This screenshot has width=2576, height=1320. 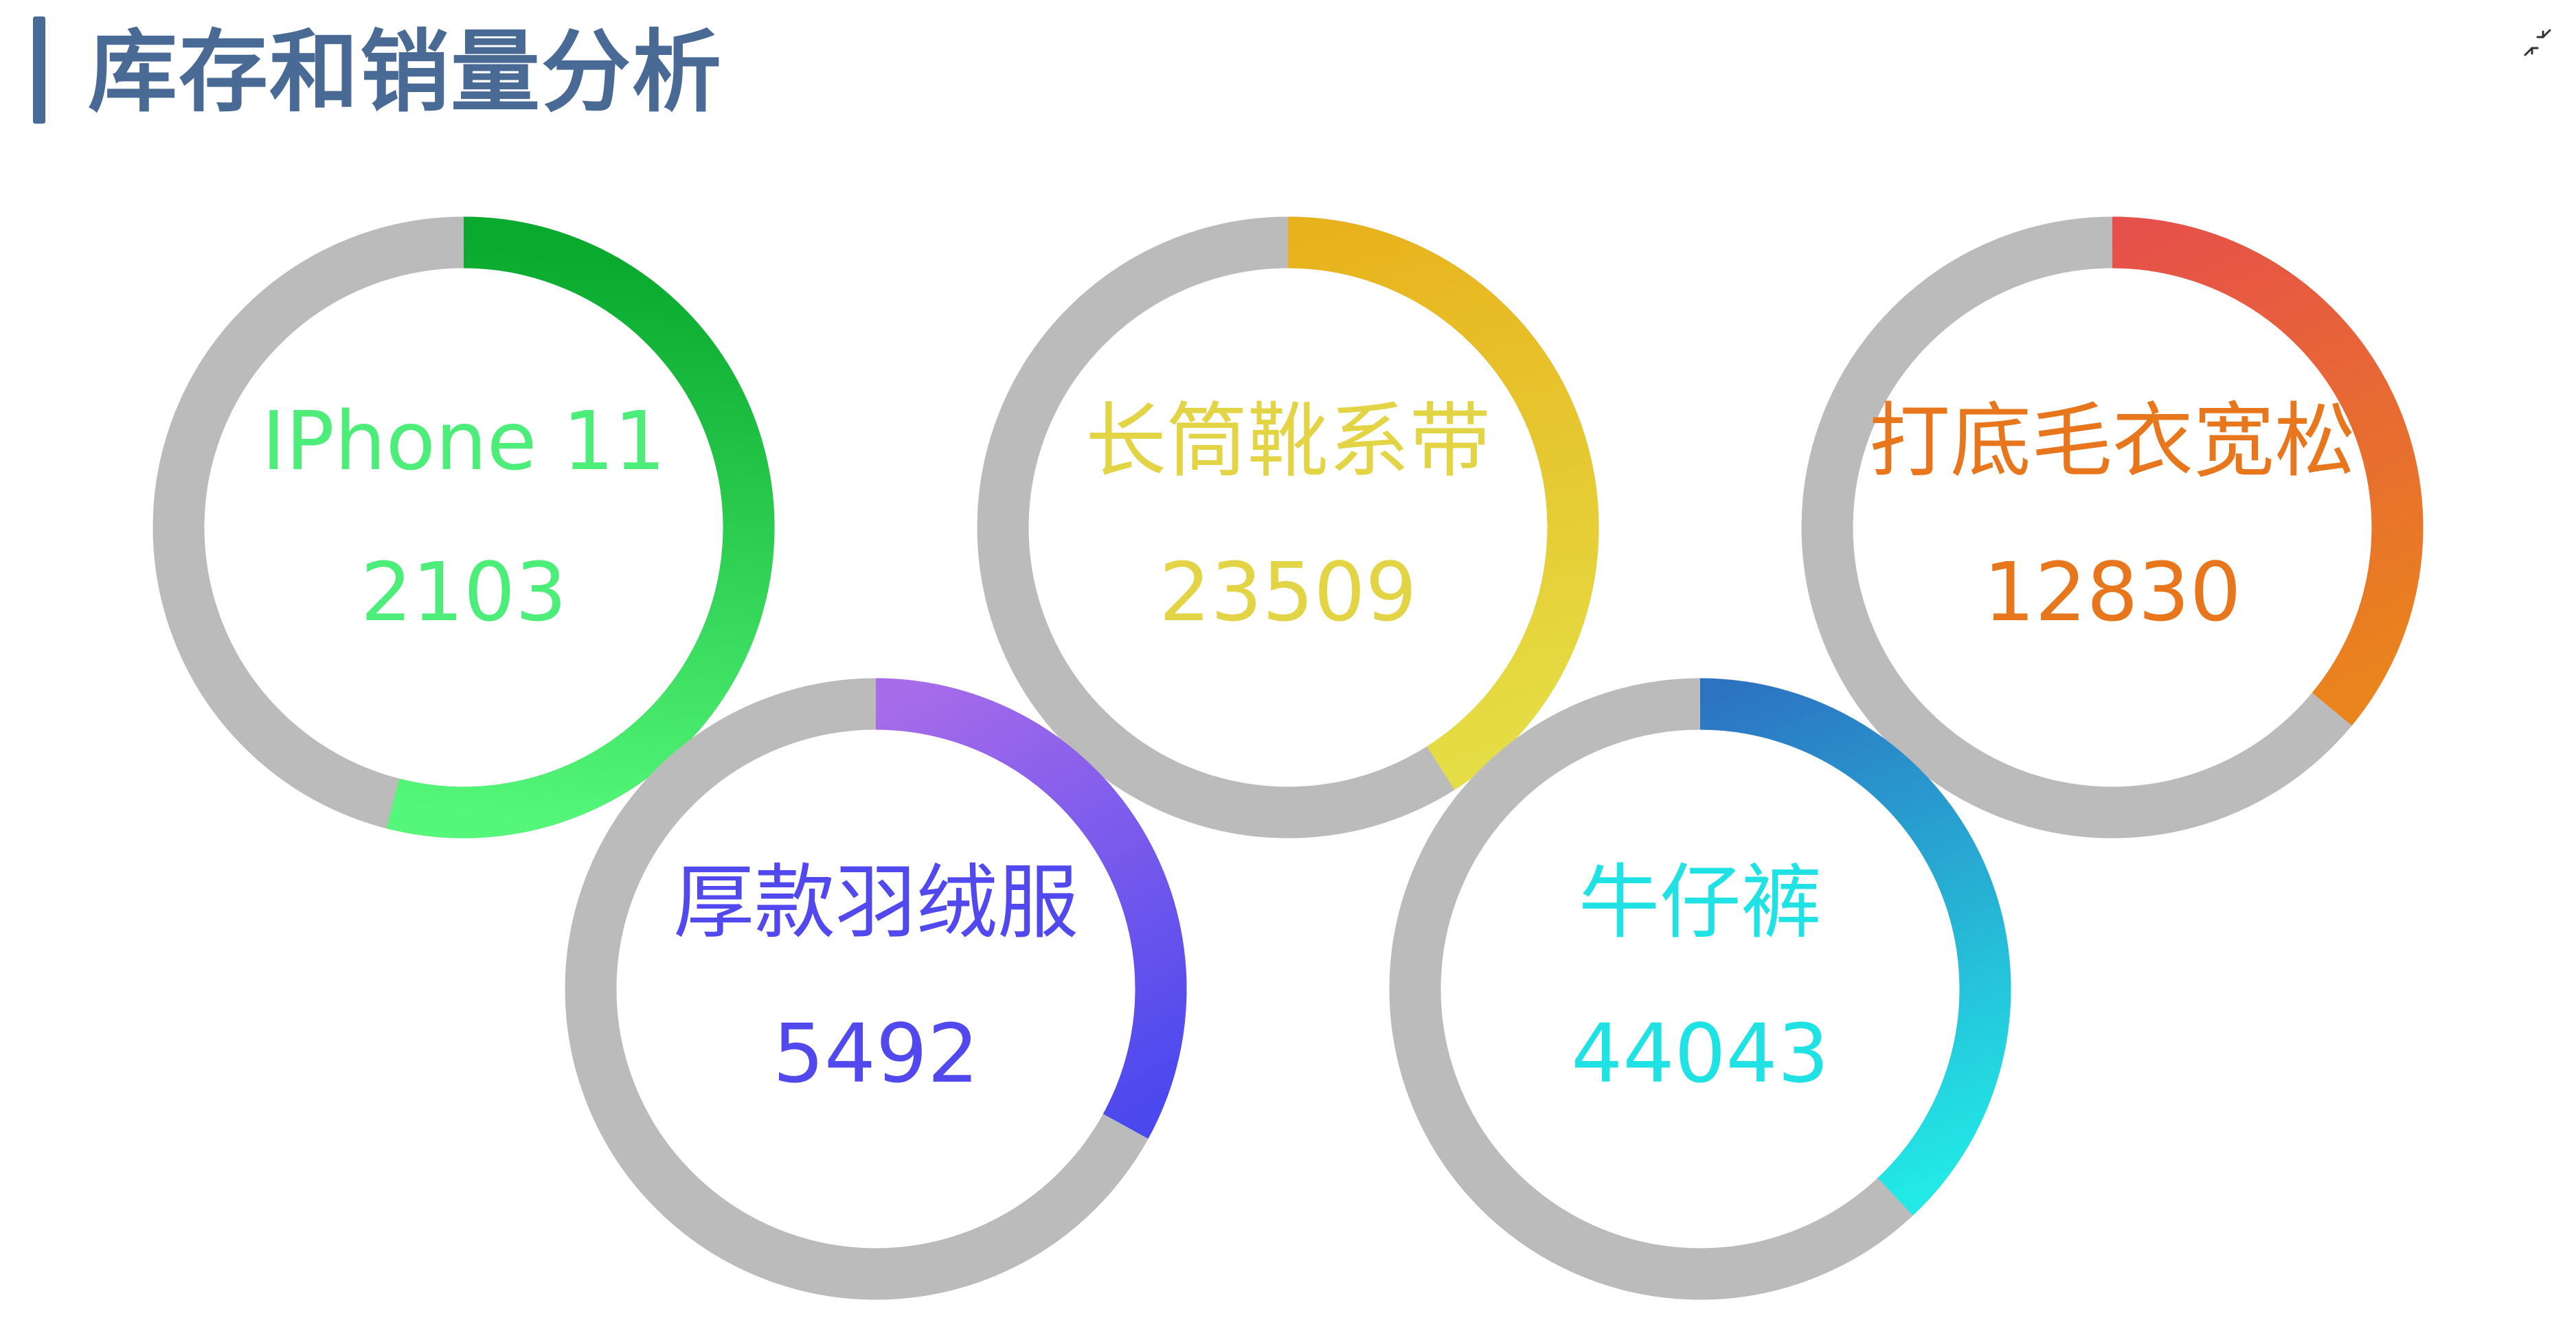 What do you see at coordinates (1700, 903) in the screenshot?
I see `gauge-name-label: 牛仔裤` at bounding box center [1700, 903].